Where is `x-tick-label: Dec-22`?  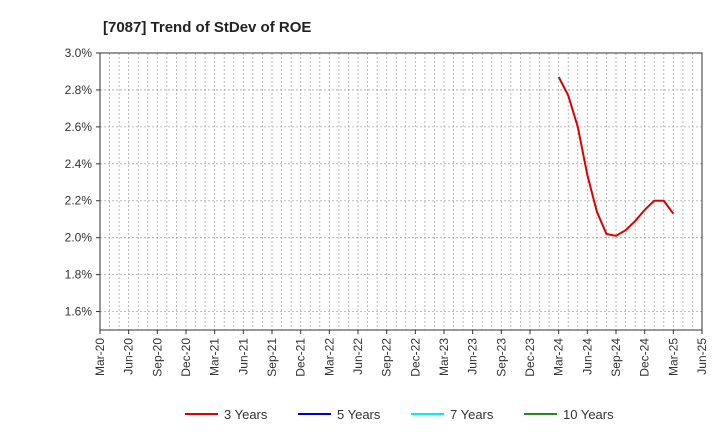 x-tick-label: Dec-22 is located at coordinates (415, 357).